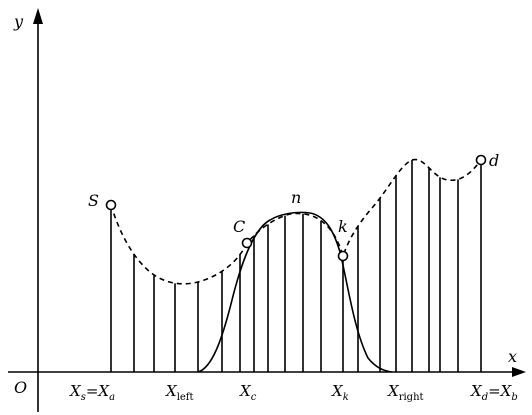 The width and height of the screenshot is (532, 415). Describe the element at coordinates (92, 392) in the screenshot. I see `marker-xs-eq-xa: Xs=Xa` at that location.